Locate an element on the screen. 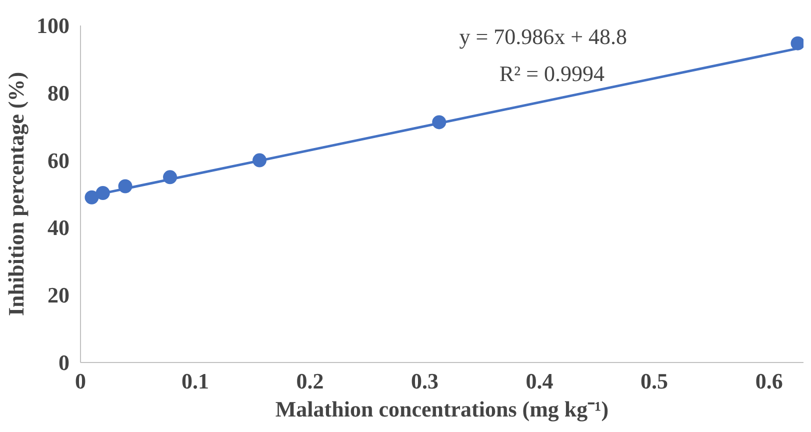 The image size is (811, 432). y-axis-title: Inhibition percentage (%) is located at coordinates (16, 194).